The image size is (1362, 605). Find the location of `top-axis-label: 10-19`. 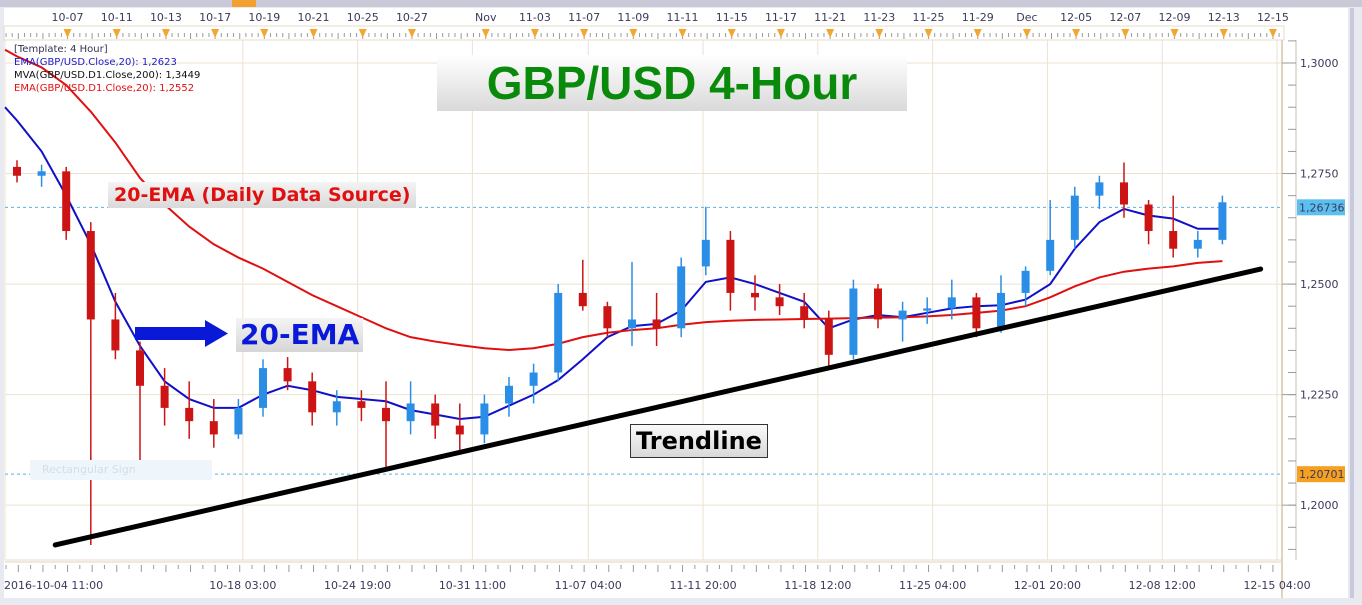

top-axis-label: 10-19 is located at coordinates (264, 17).